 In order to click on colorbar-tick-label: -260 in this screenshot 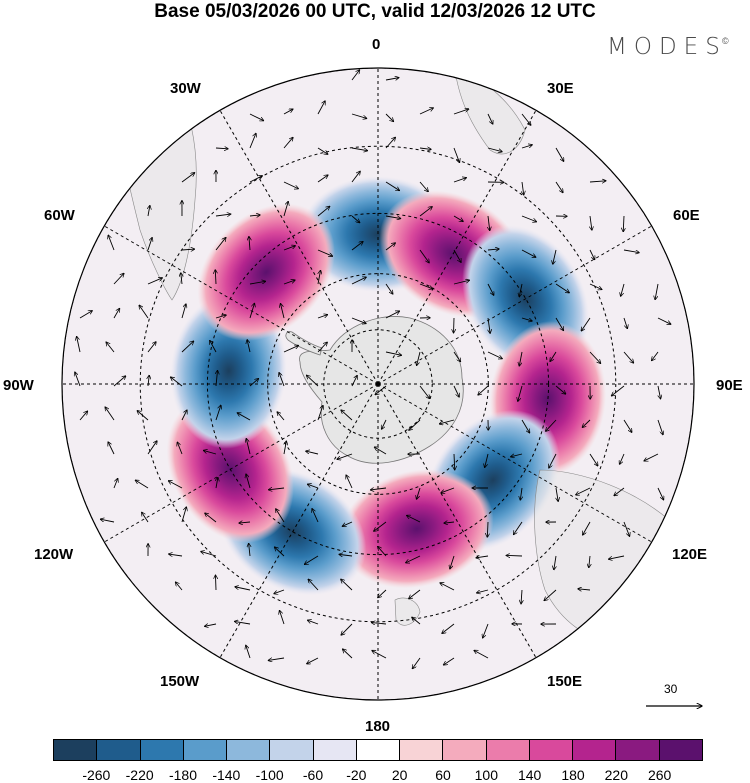, I will do `click(96, 775)`.